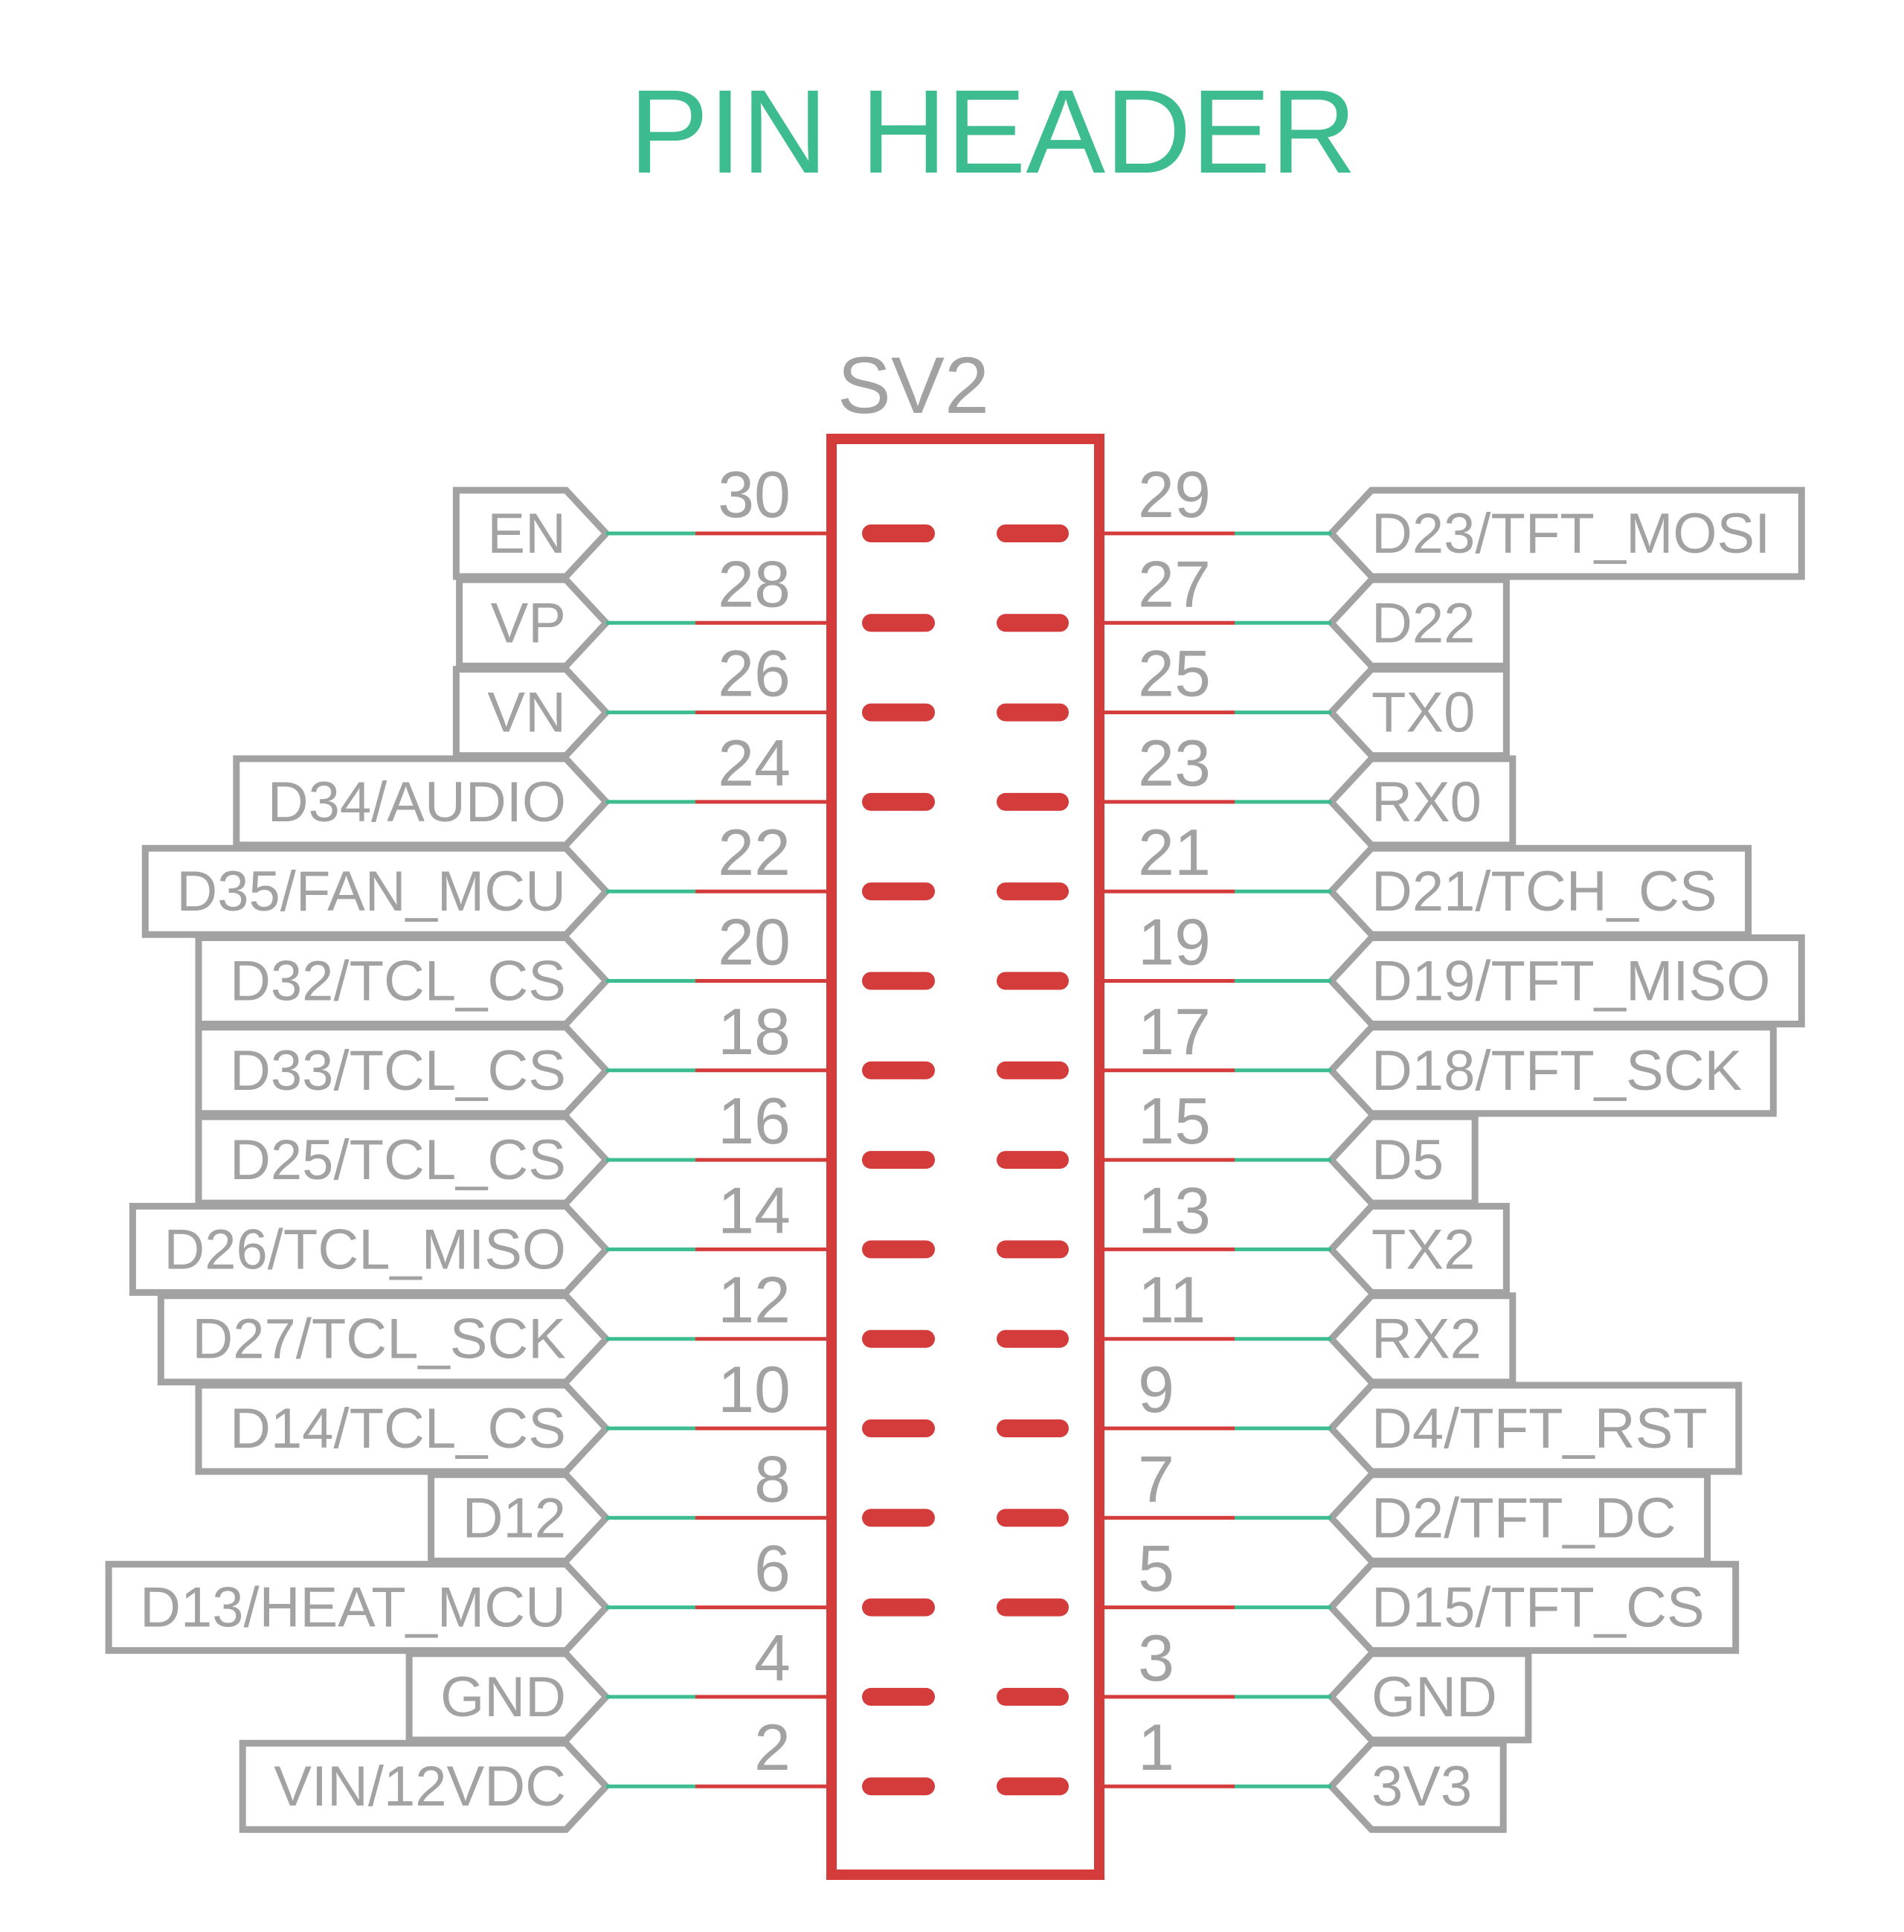 The width and height of the screenshot is (1904, 1932). I want to click on pin-number: 17, so click(1174, 1031).